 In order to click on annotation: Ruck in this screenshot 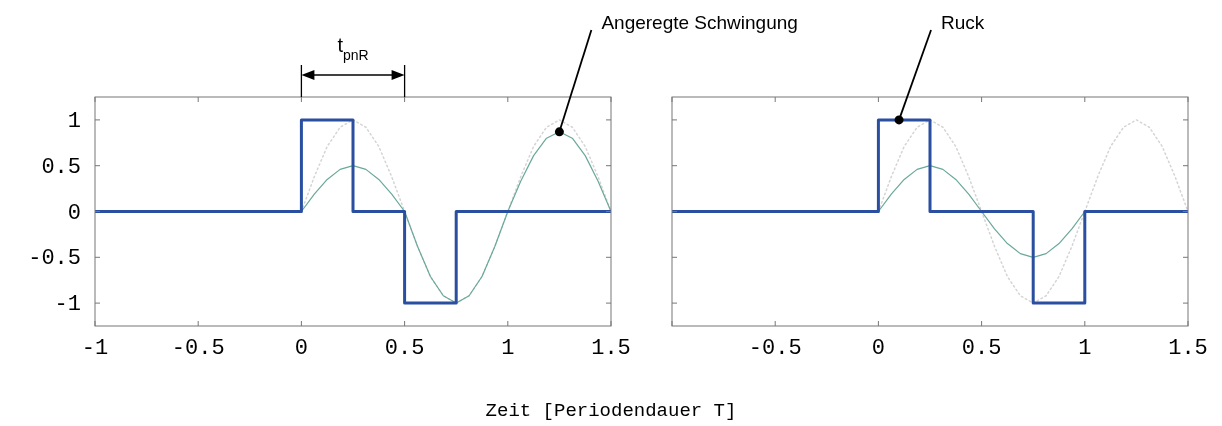, I will do `click(963, 22)`.